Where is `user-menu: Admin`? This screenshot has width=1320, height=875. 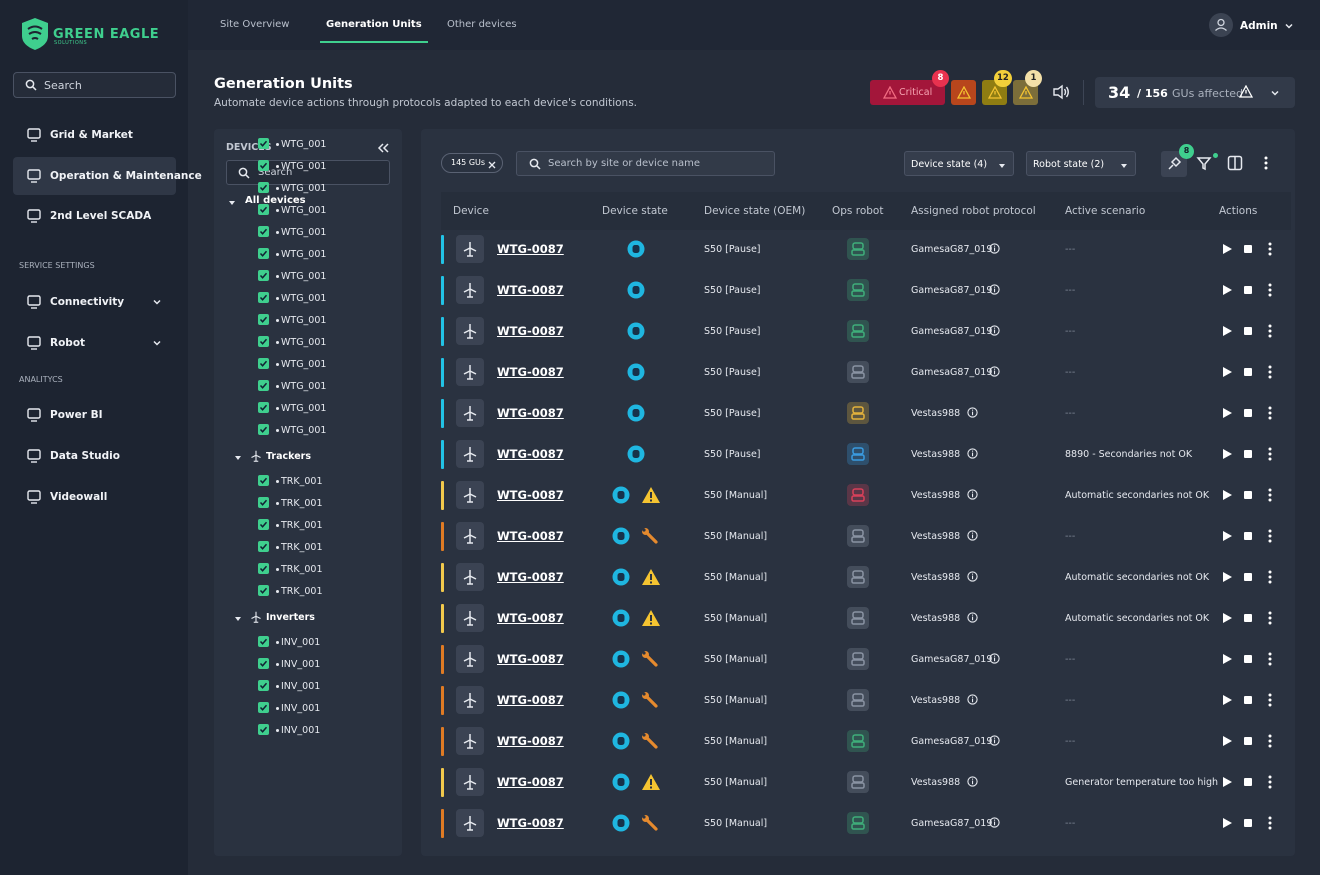
user-menu: Admin is located at coordinates (1259, 26).